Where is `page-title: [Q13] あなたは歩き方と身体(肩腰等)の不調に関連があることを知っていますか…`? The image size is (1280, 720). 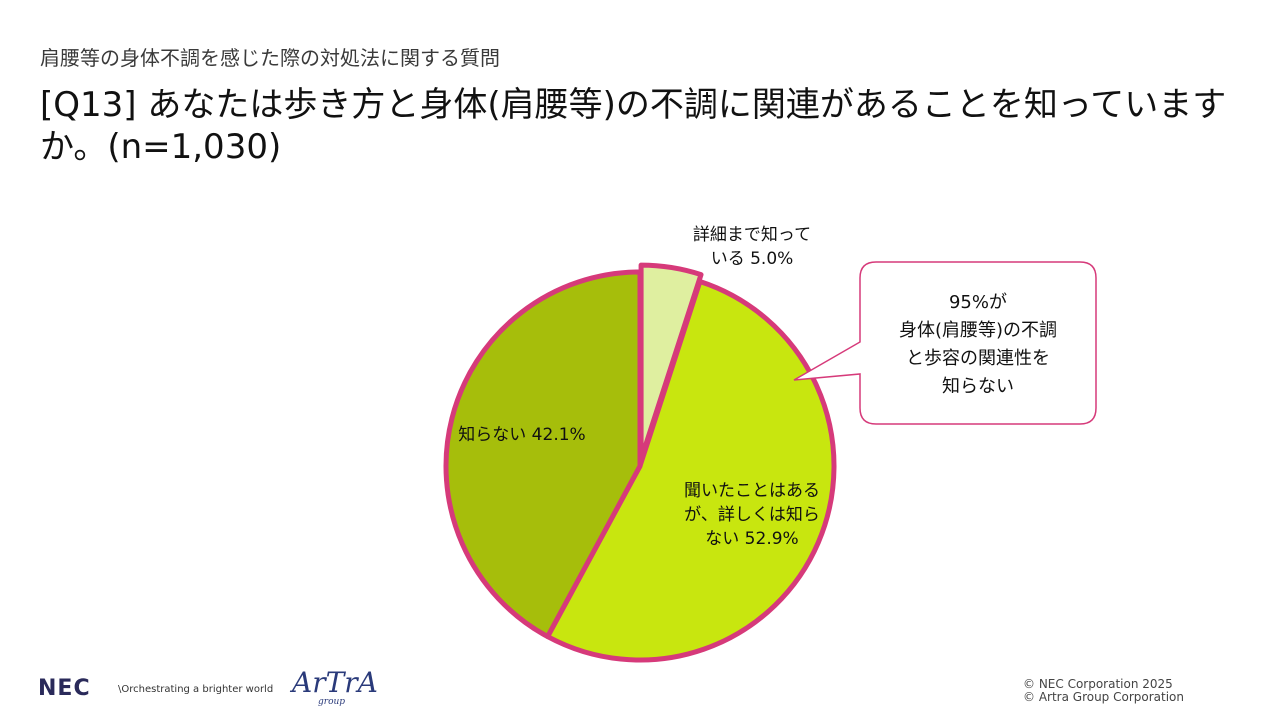
page-title: [Q13] あなたは歩き方と身体(肩腰等)の不調に関連があることを知っていますか… is located at coordinates (633, 126).